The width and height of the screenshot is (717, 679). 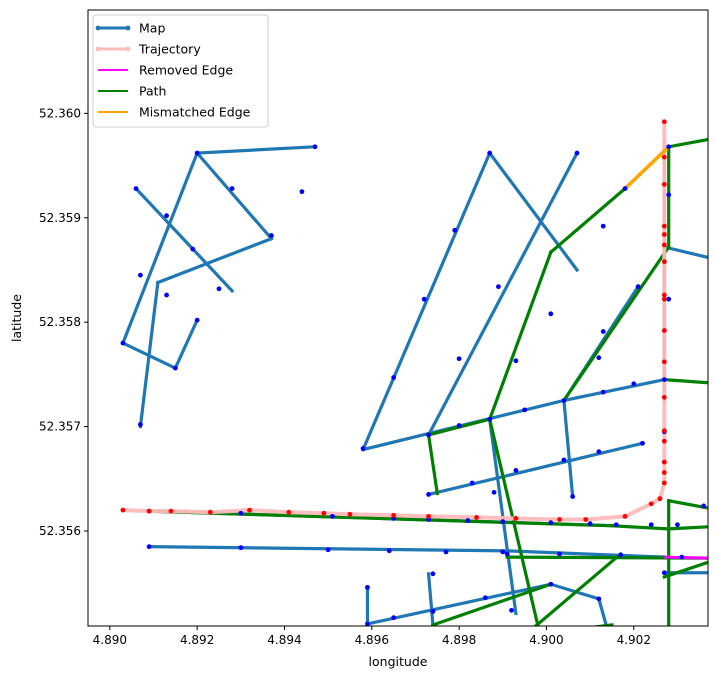 What do you see at coordinates (169, 49) in the screenshot?
I see `legend-label-1: Trajectory` at bounding box center [169, 49].